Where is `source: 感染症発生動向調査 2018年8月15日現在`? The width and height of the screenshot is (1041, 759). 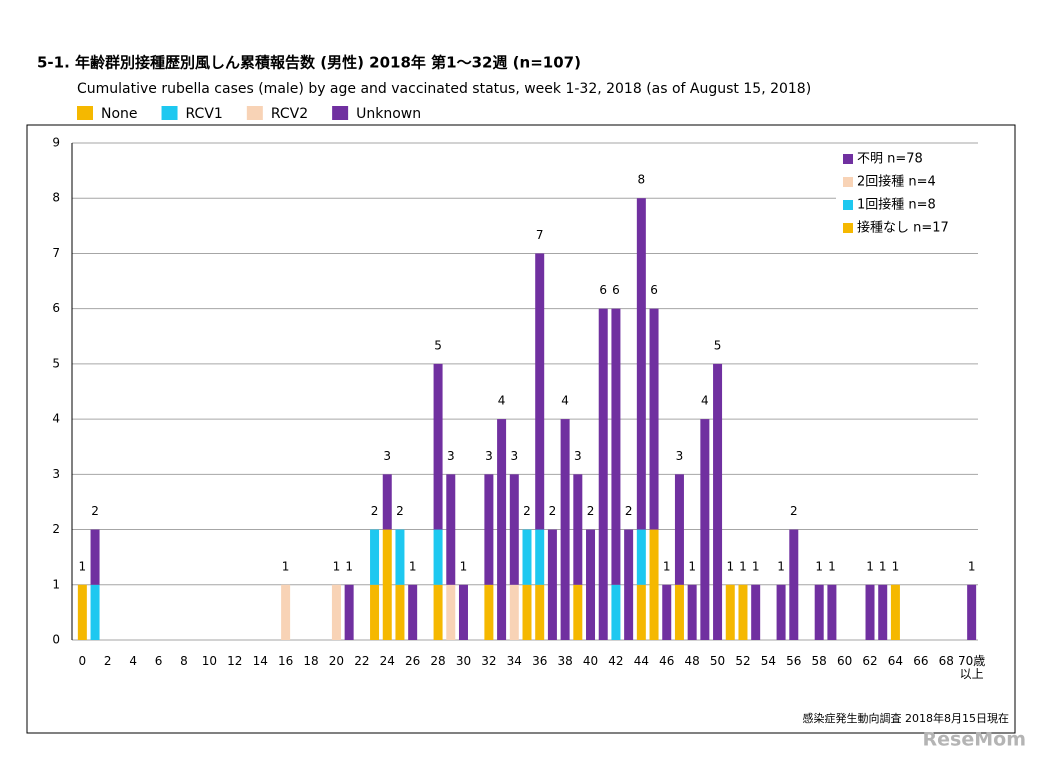
source: 感染症発生動向調査 2018年8月15日現在 is located at coordinates (906, 718).